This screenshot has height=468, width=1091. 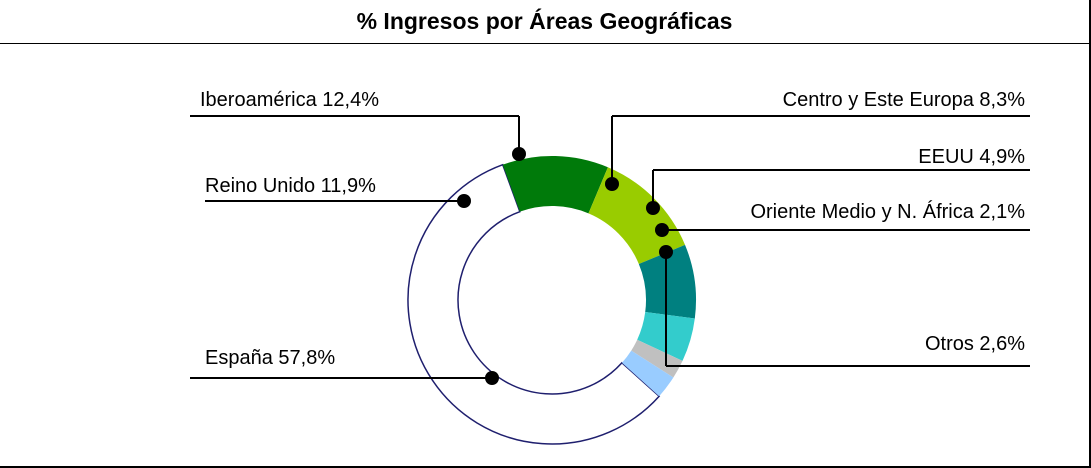 I want to click on marker-dot-espana, so click(x=492, y=378).